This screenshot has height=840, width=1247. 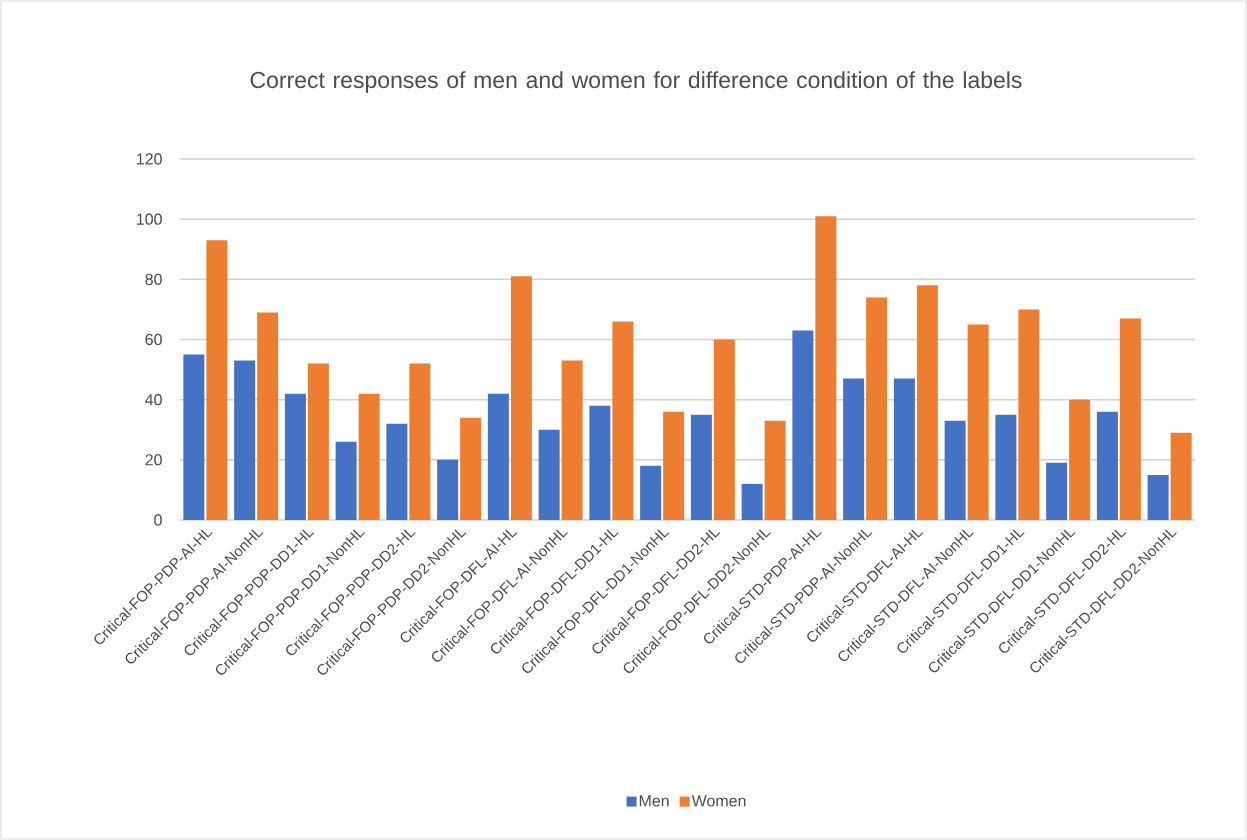 I want to click on y-tick-label: 20, so click(x=153, y=460).